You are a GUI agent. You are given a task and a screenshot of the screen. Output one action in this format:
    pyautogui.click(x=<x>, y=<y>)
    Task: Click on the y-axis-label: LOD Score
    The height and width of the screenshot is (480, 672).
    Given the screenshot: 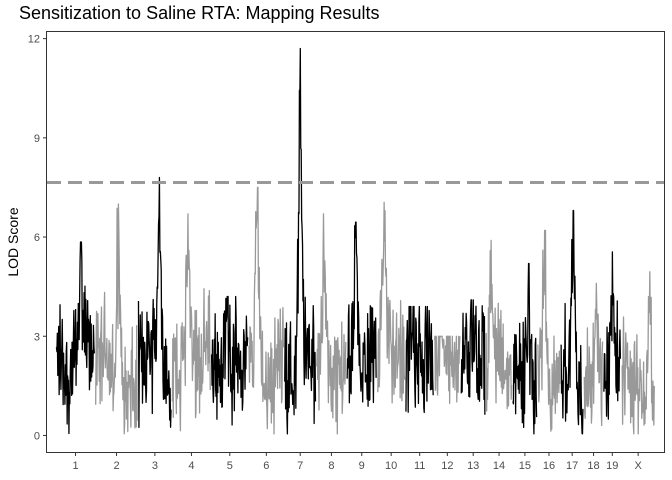 What is the action you would take?
    pyautogui.click(x=13, y=241)
    